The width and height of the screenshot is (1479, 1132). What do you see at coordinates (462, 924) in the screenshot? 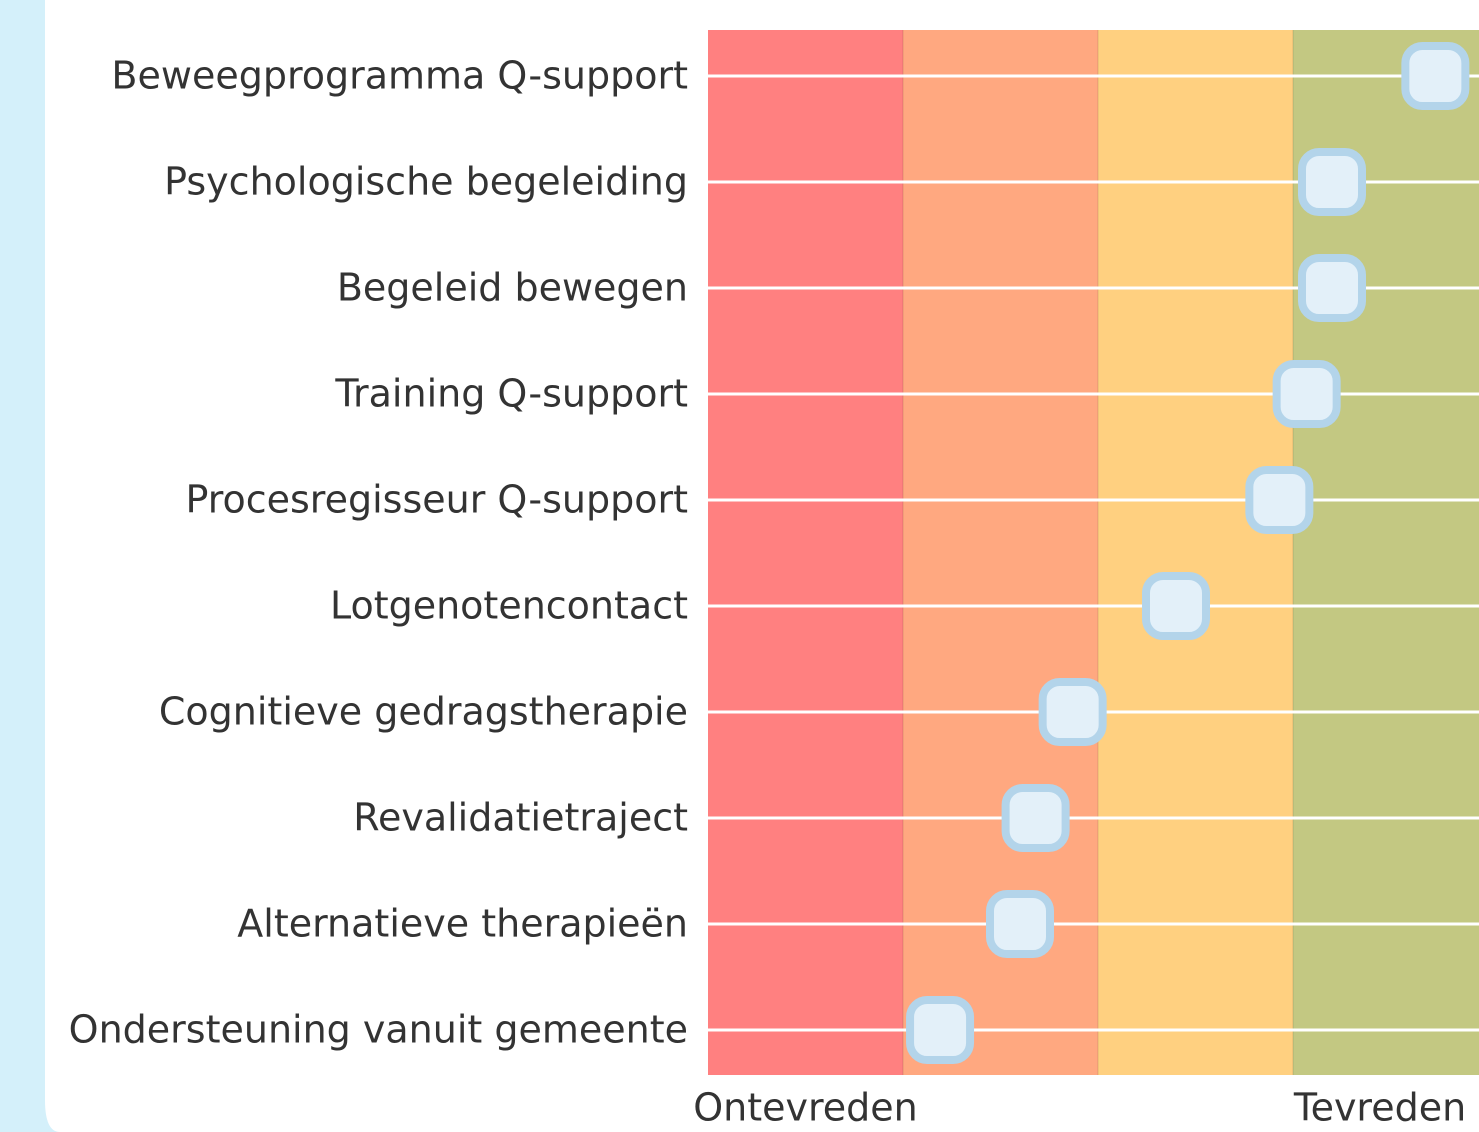
I see `category-label: Alternatieve therapieën` at bounding box center [462, 924].